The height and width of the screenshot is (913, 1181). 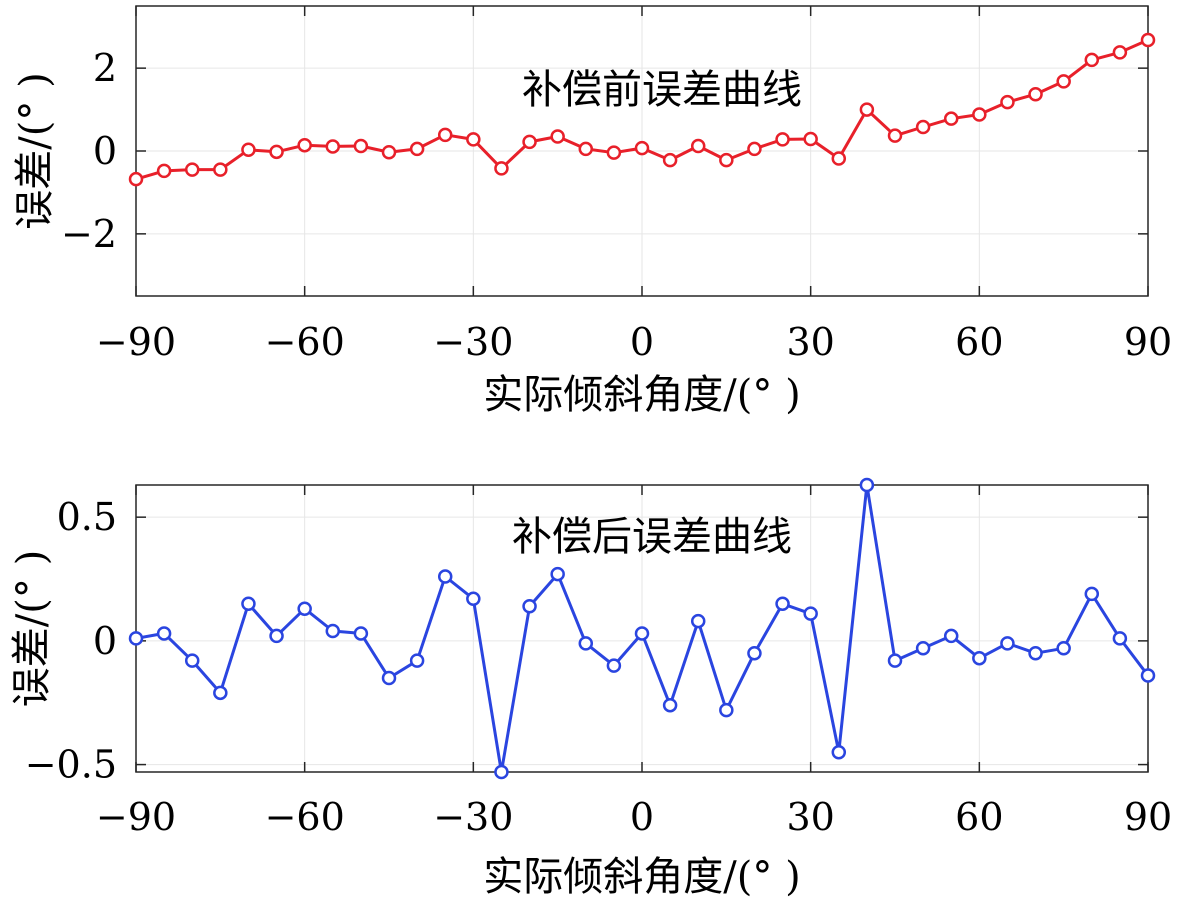 What do you see at coordinates (89, 234) in the screenshot?
I see `y-tick-label: −2` at bounding box center [89, 234].